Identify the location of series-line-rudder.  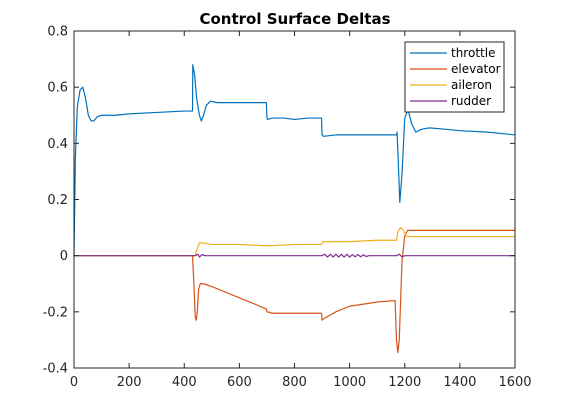
(294, 255).